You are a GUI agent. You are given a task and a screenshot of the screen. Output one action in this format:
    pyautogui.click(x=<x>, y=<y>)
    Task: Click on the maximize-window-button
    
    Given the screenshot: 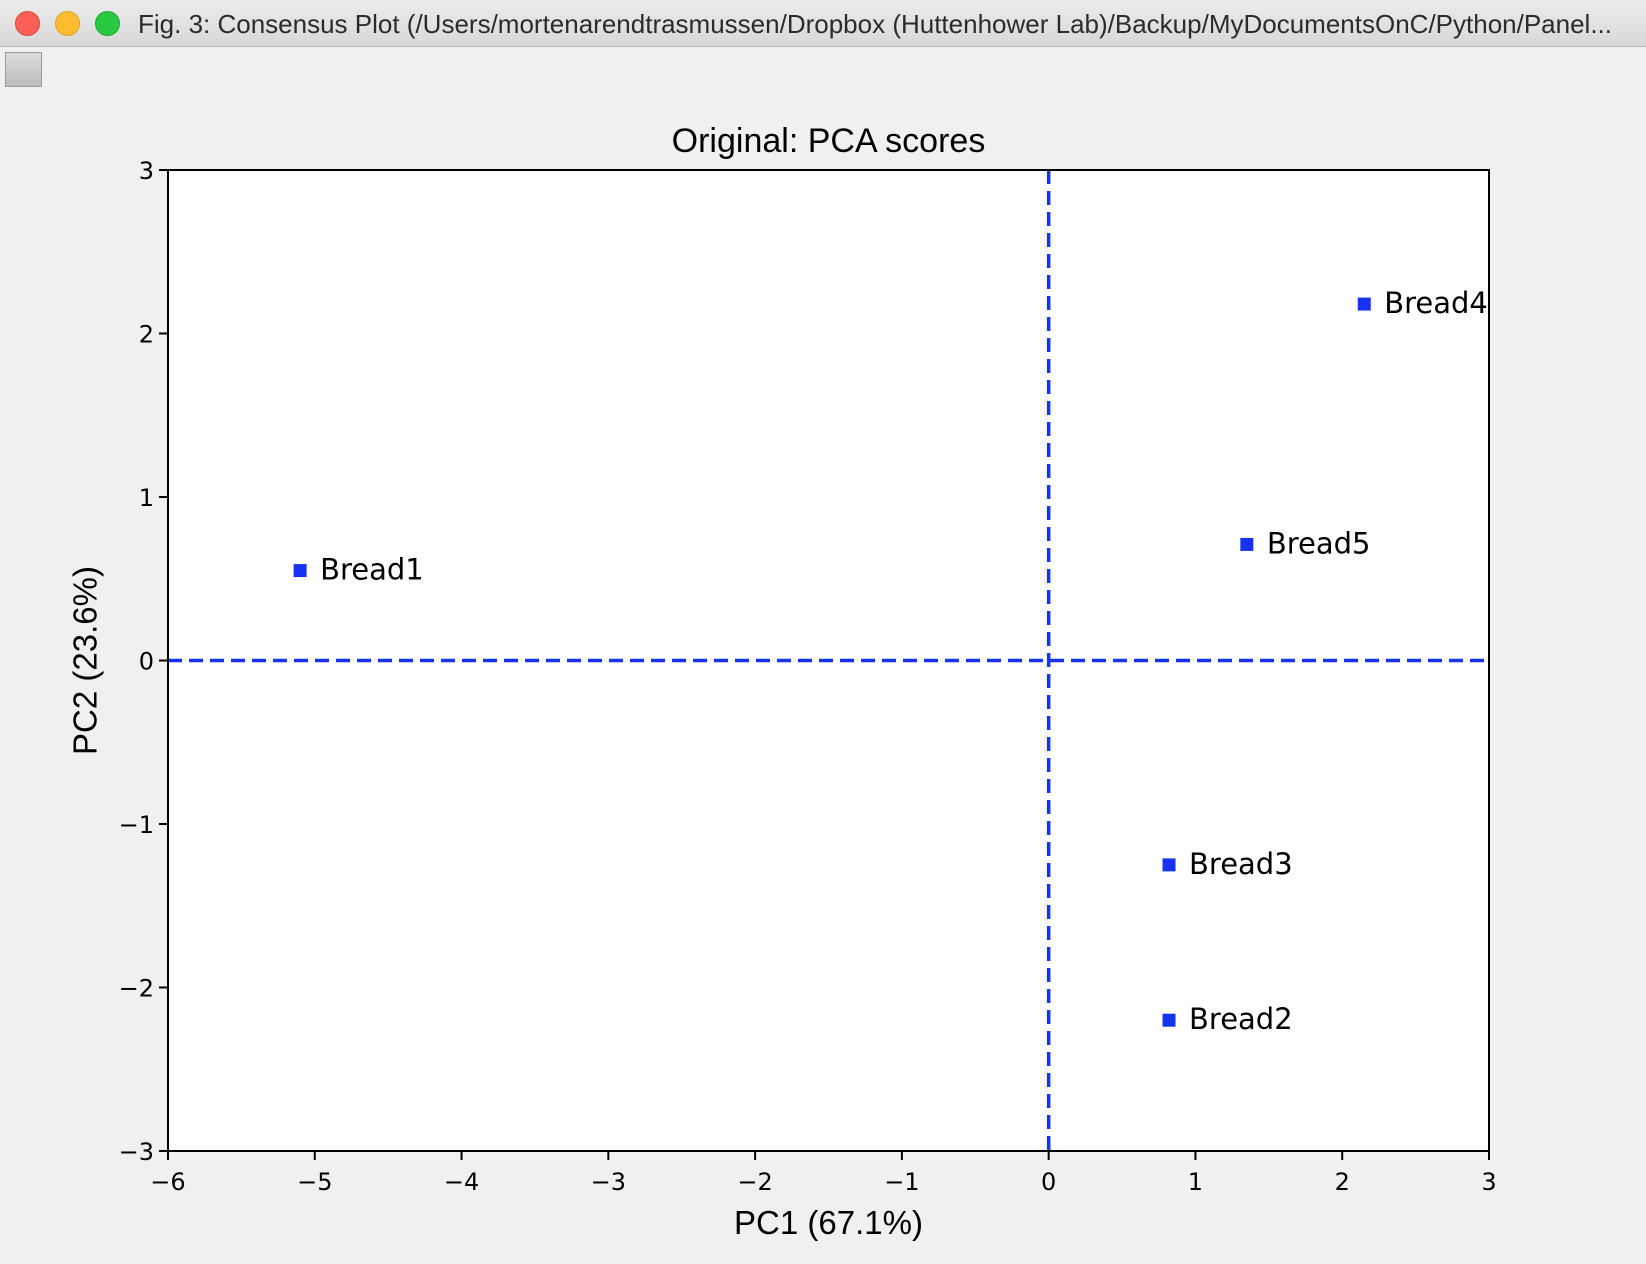 What is the action you would take?
    pyautogui.click(x=107, y=23)
    